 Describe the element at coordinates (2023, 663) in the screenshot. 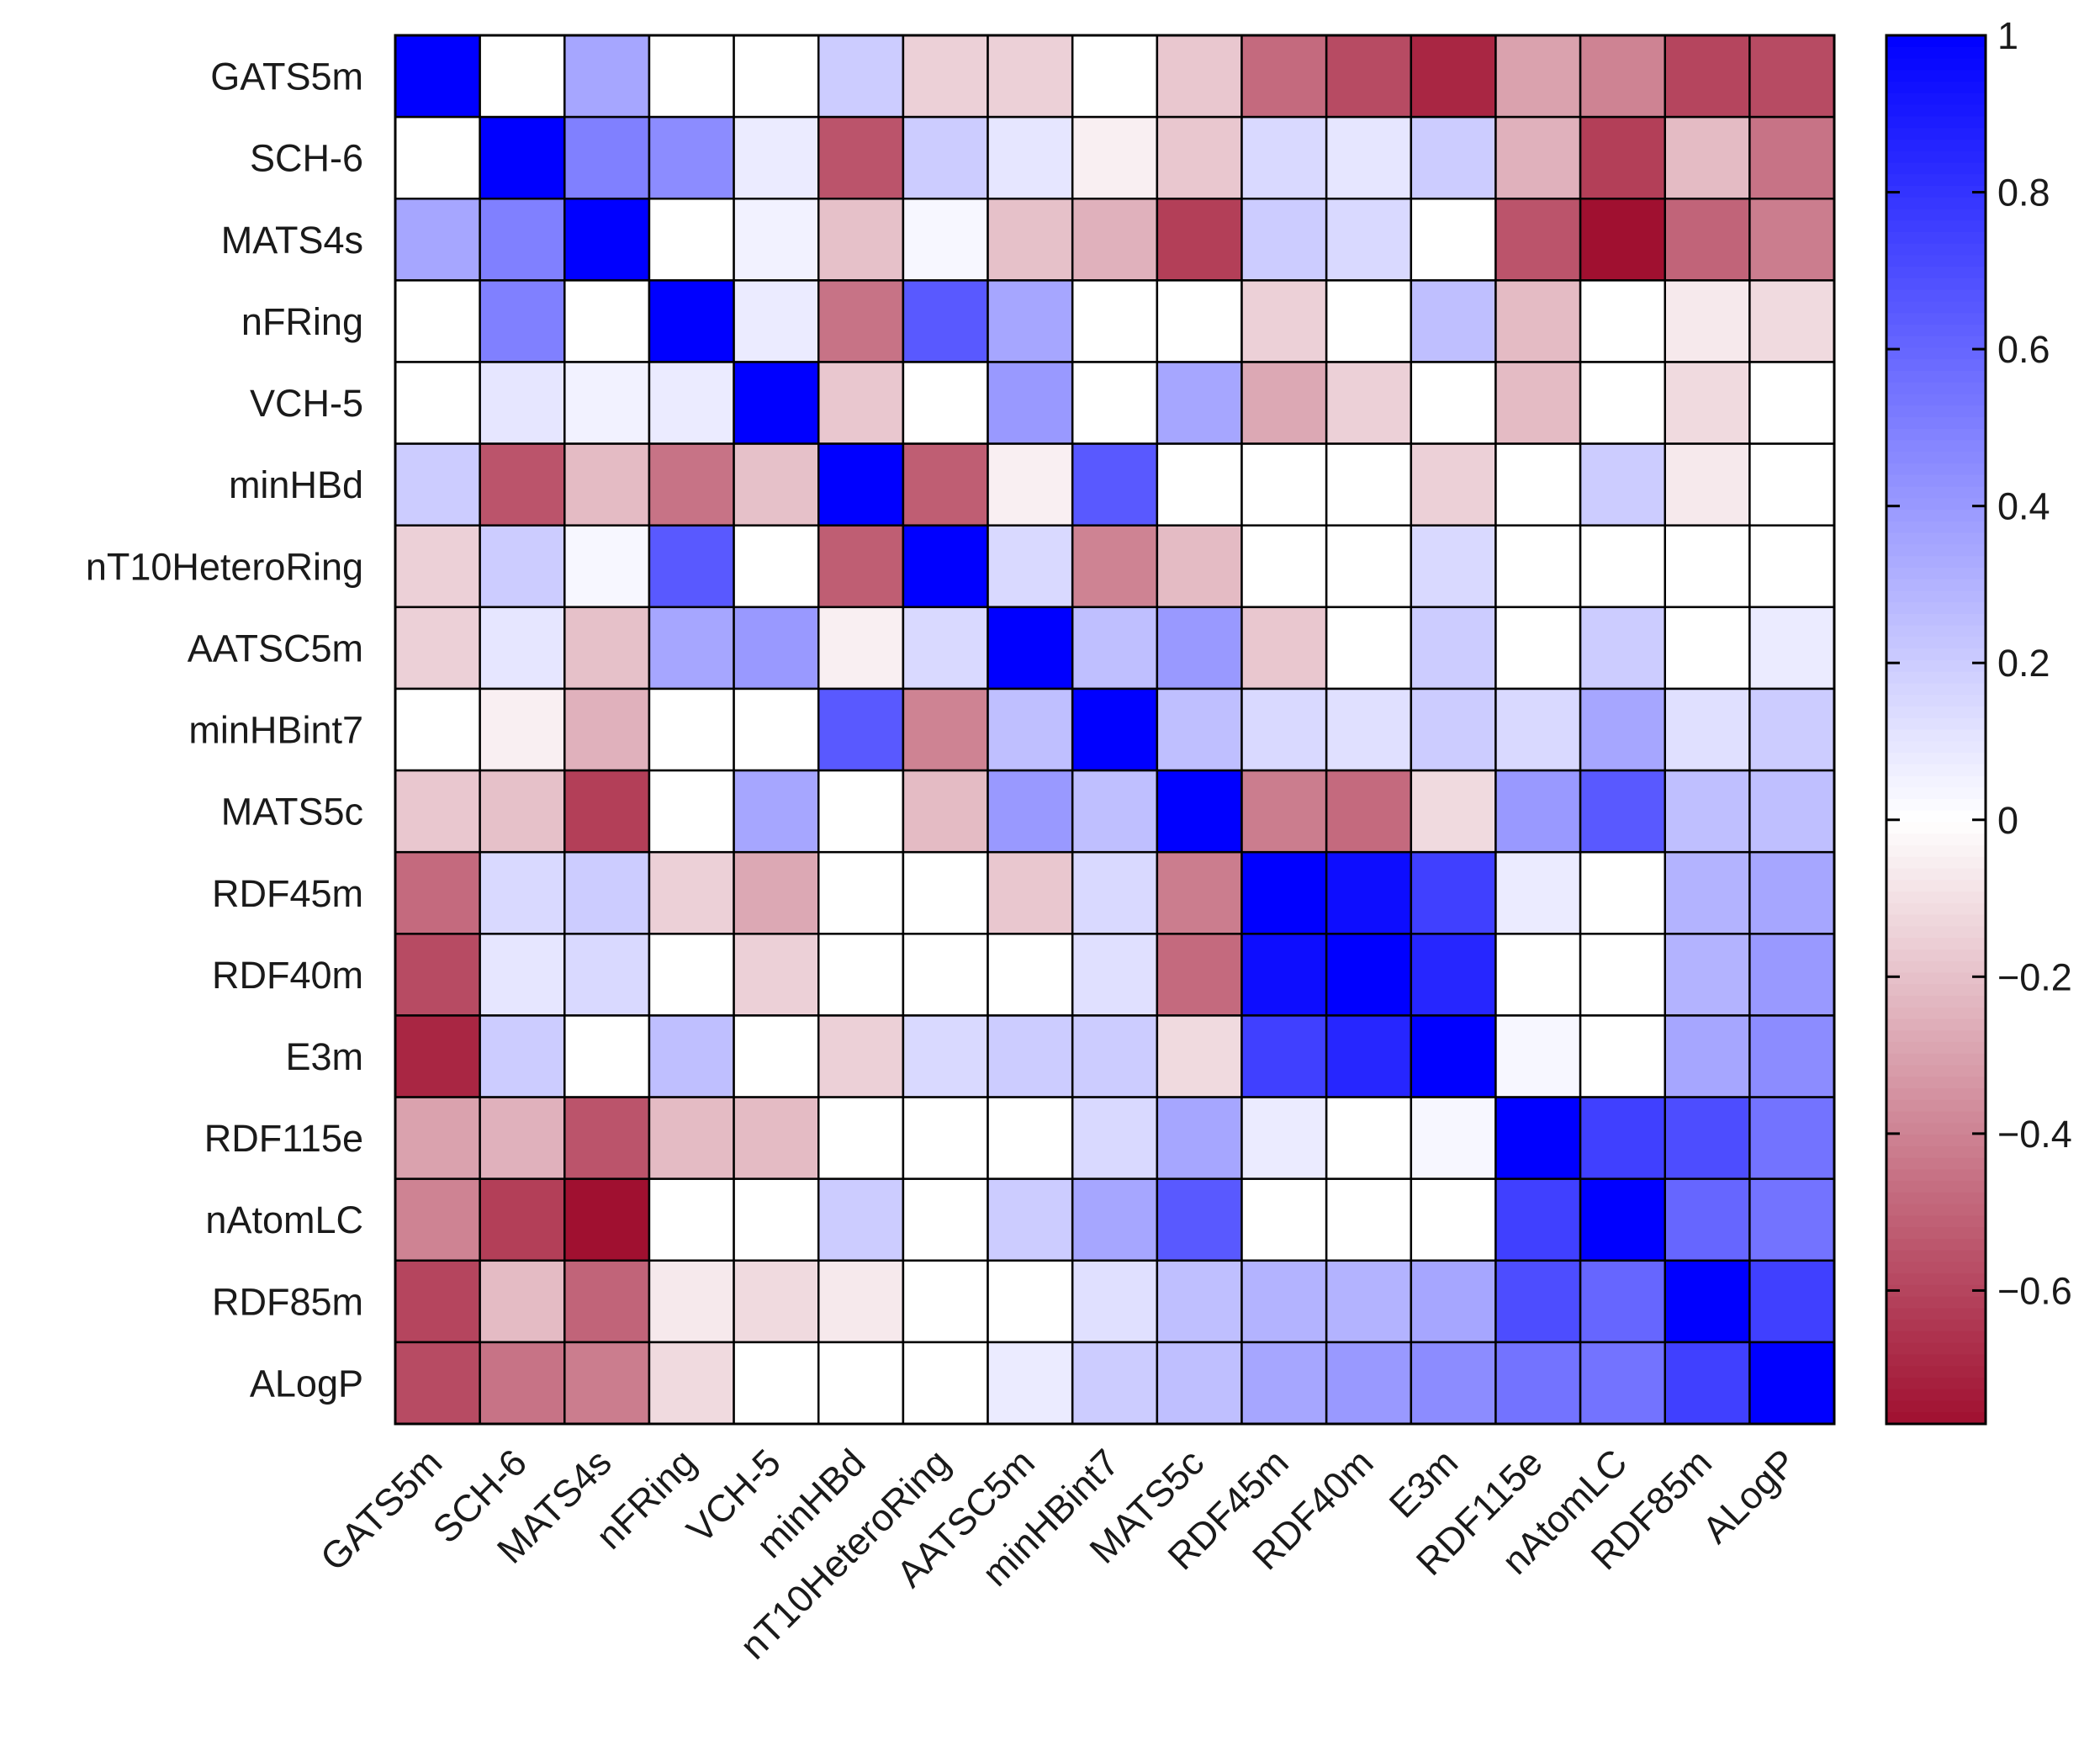

I see `colorbar-tick-label: 0.2` at that location.